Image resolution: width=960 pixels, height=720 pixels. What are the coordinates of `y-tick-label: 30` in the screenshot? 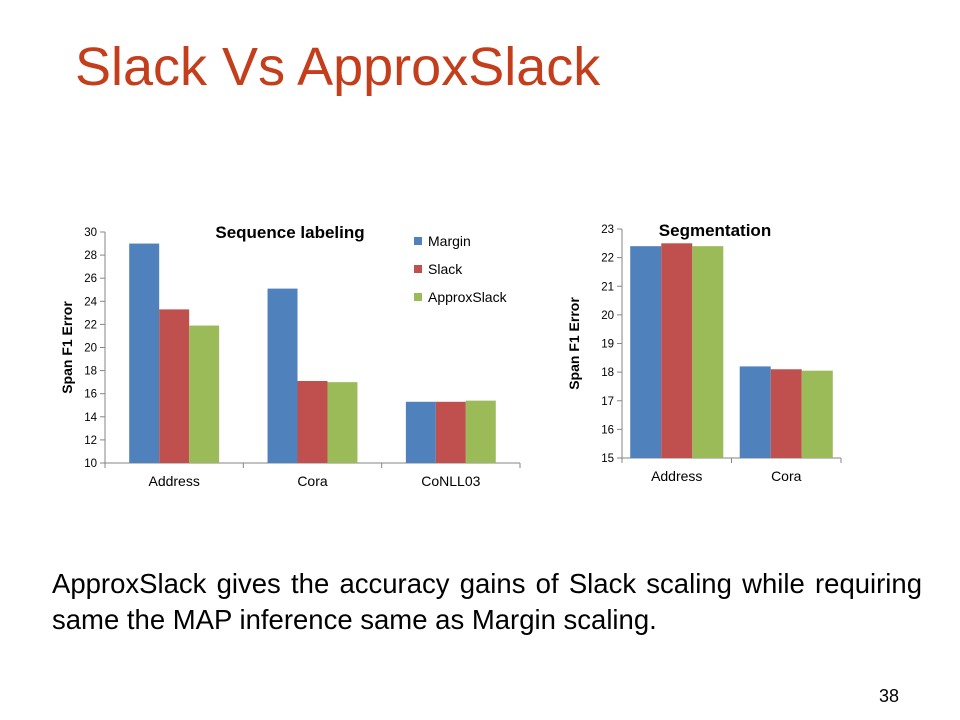 It's located at (90, 233).